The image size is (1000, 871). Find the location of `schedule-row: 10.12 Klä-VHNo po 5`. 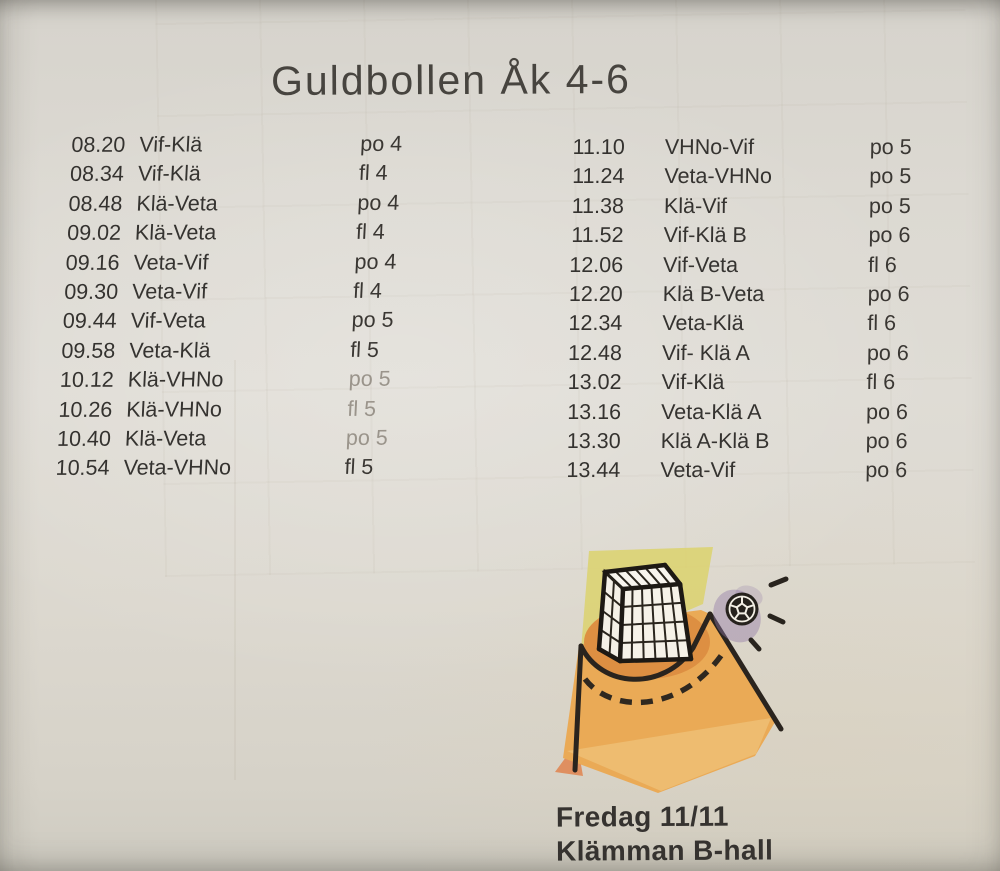

schedule-row: 10.12 Klä-VHNo po 5 is located at coordinates (249, 380).